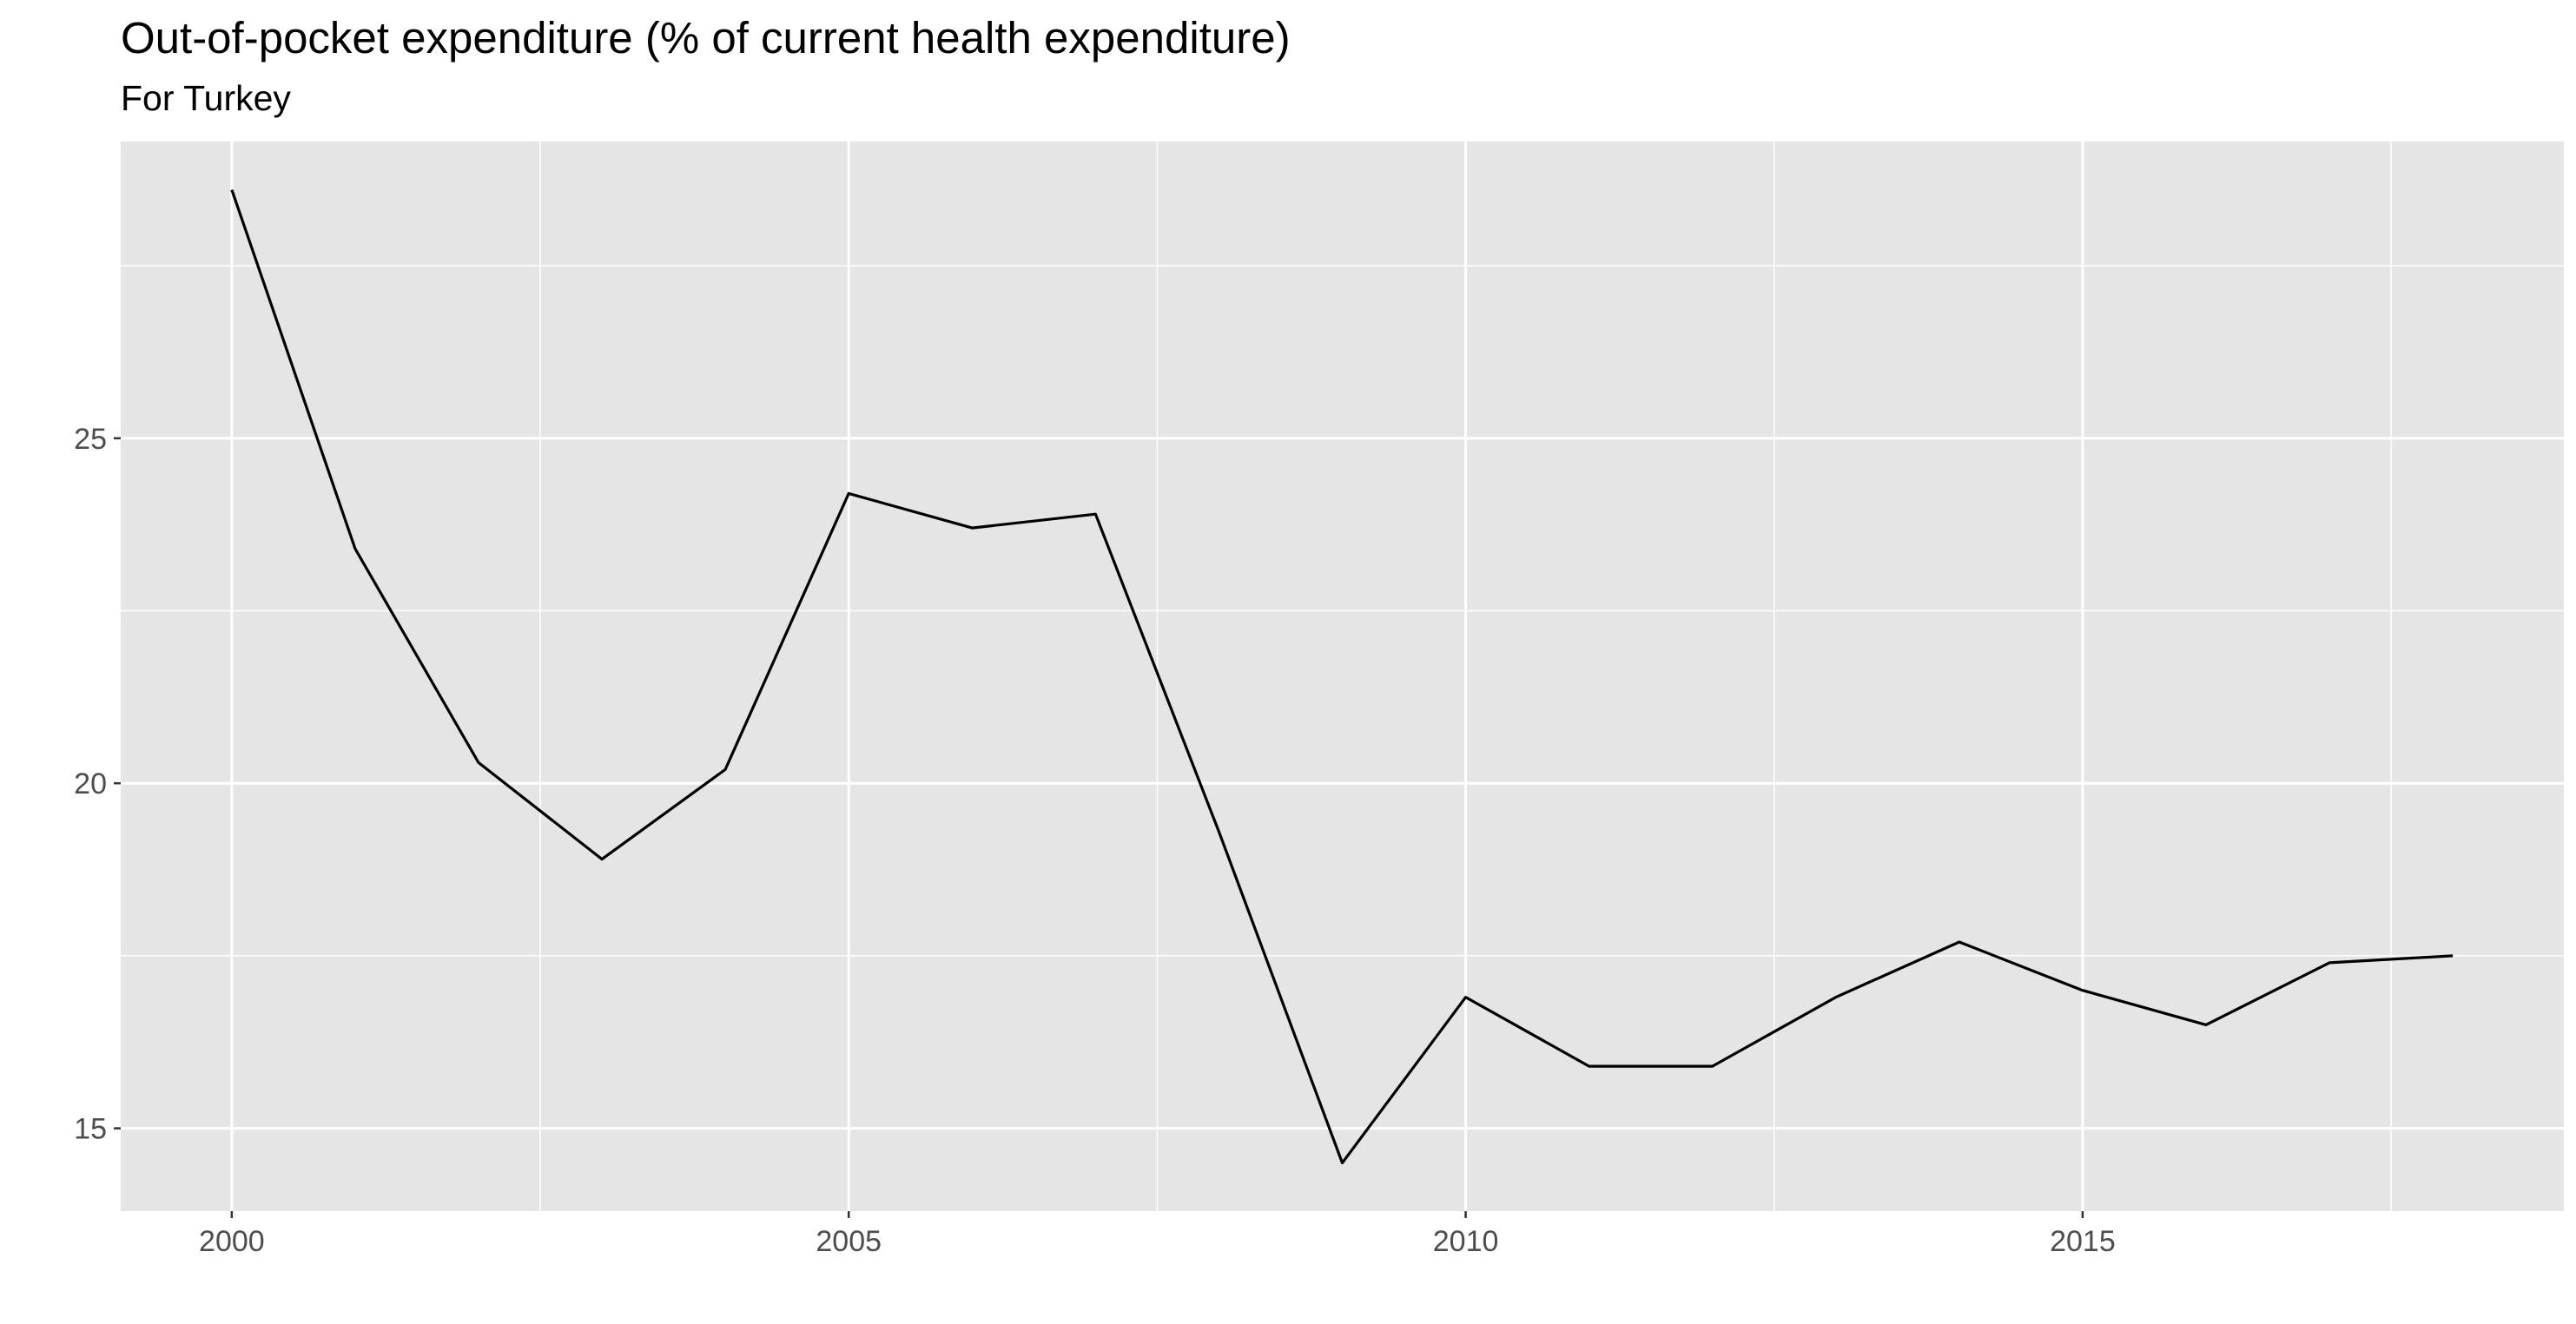 This screenshot has height=1324, width=2576. Describe the element at coordinates (232, 1241) in the screenshot. I see `x-tick-label: 2000` at that location.